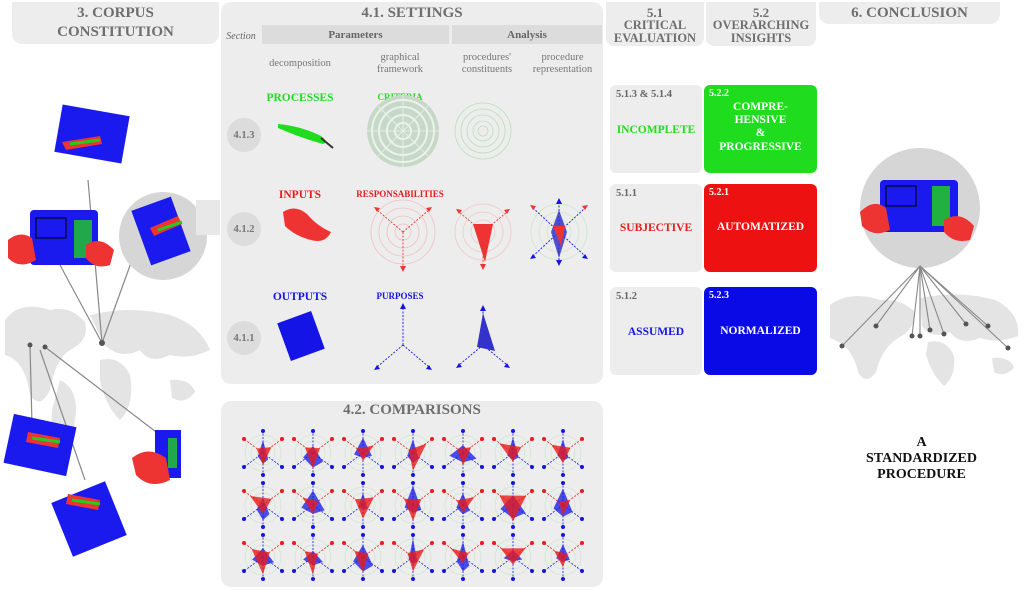 The height and width of the screenshot is (590, 1024). I want to click on critical-title-line2: CRITICAL, so click(655, 25).